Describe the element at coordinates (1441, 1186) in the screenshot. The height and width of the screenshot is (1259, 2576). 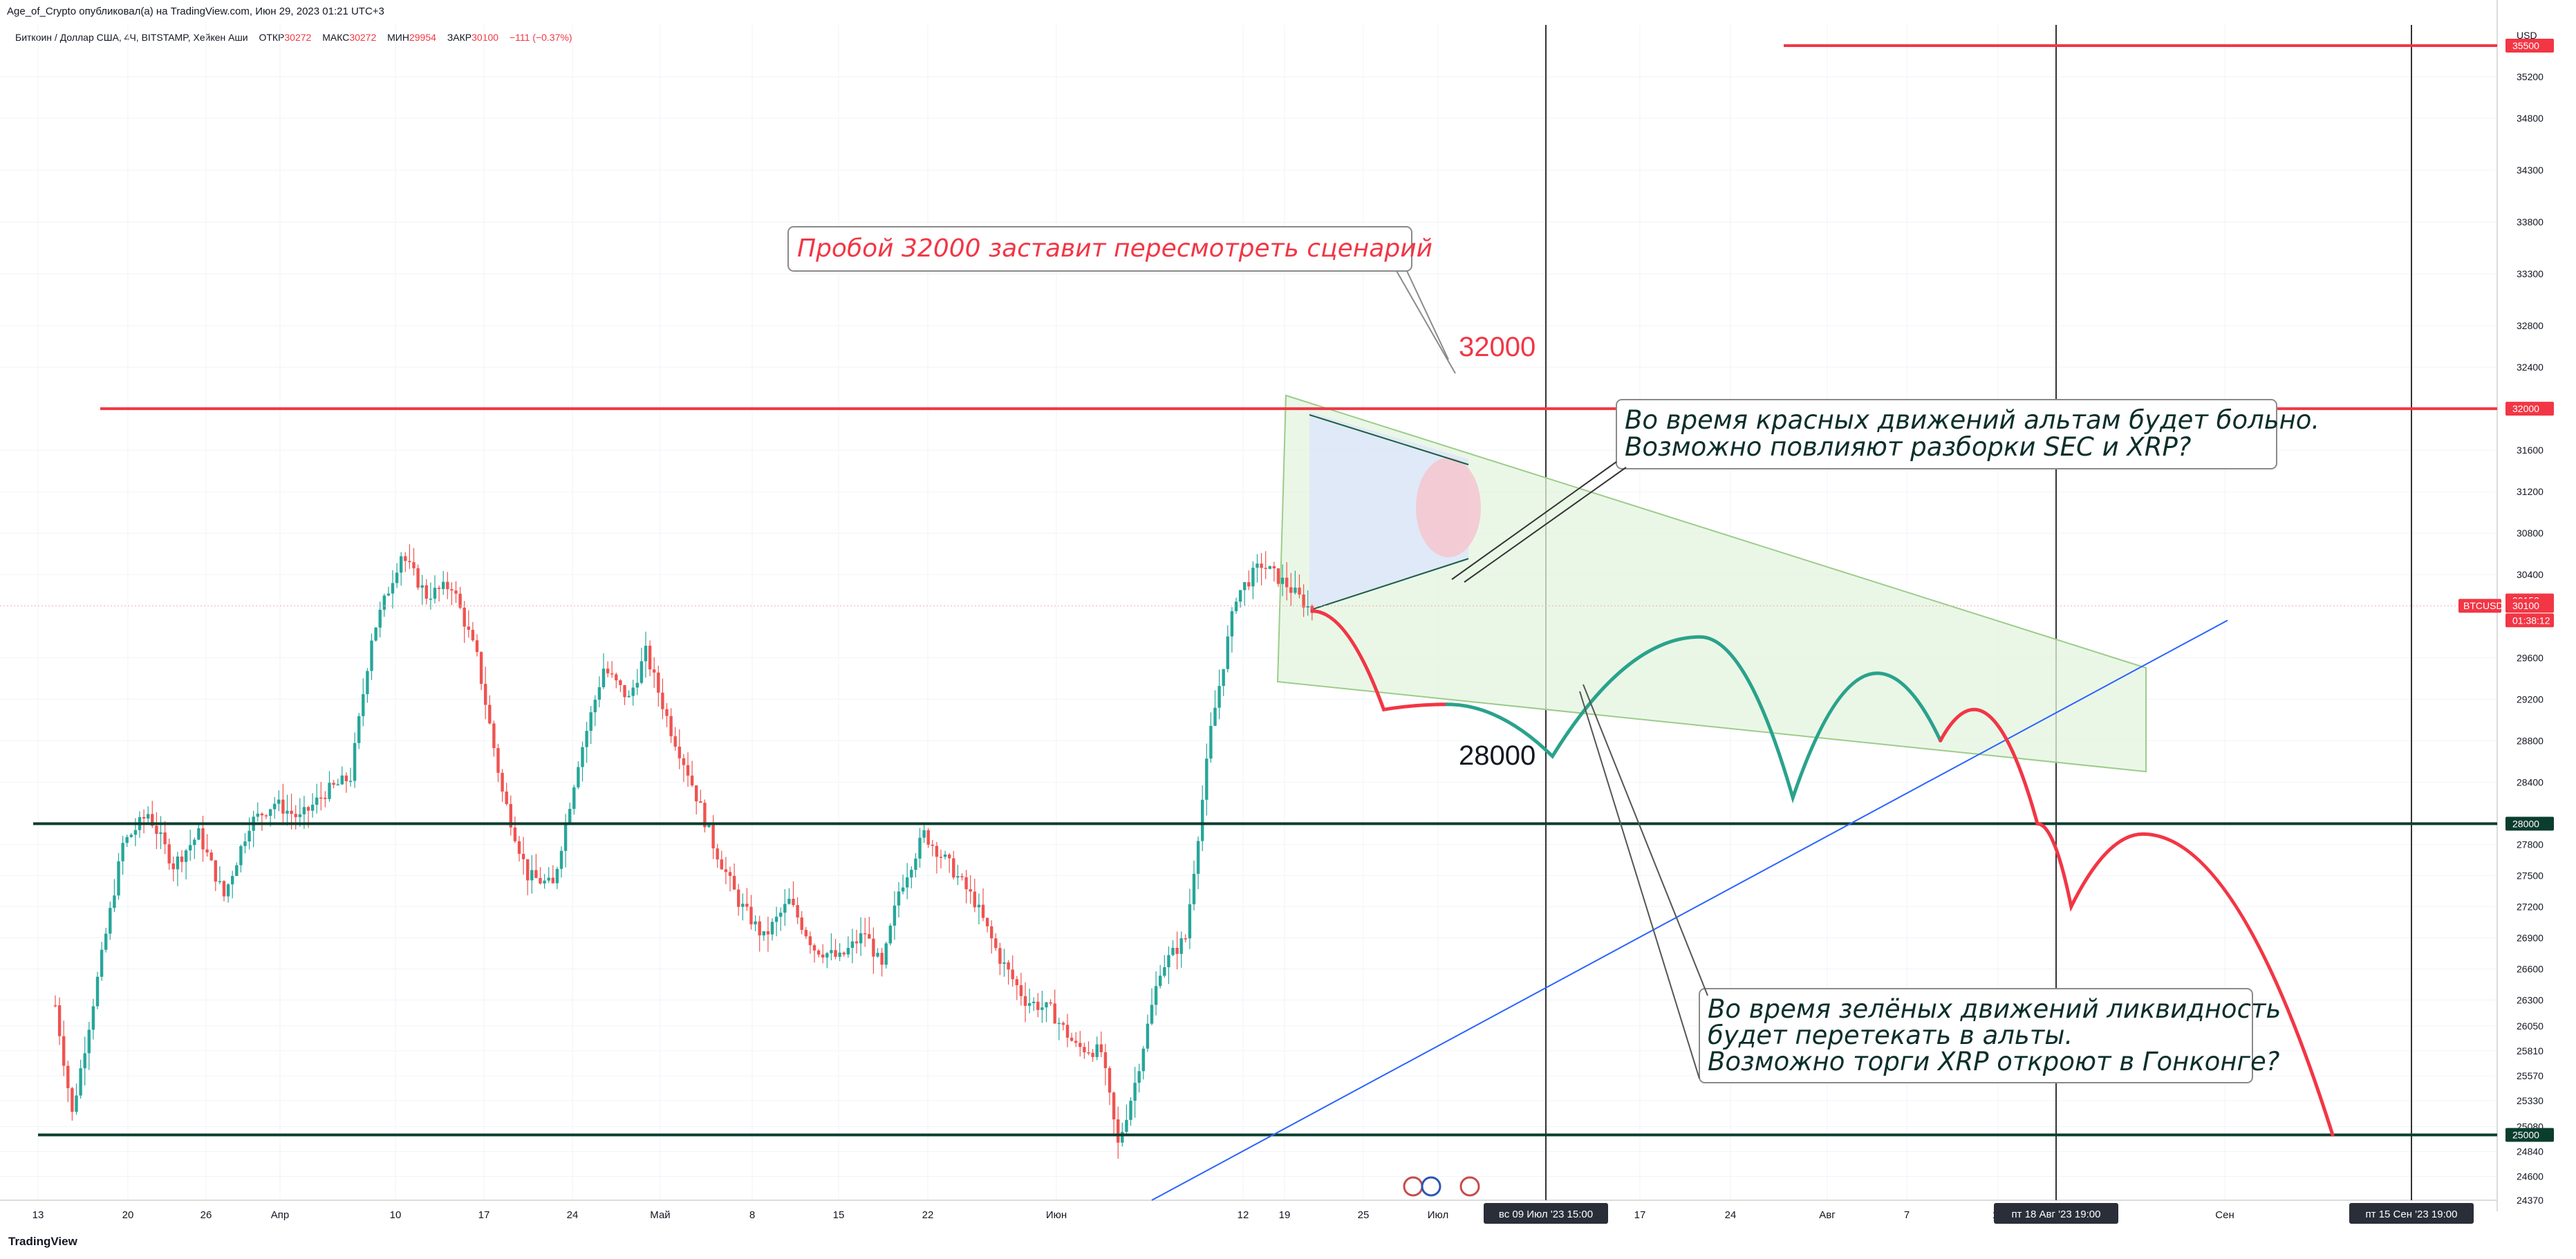
I see `economic-events-icons` at that location.